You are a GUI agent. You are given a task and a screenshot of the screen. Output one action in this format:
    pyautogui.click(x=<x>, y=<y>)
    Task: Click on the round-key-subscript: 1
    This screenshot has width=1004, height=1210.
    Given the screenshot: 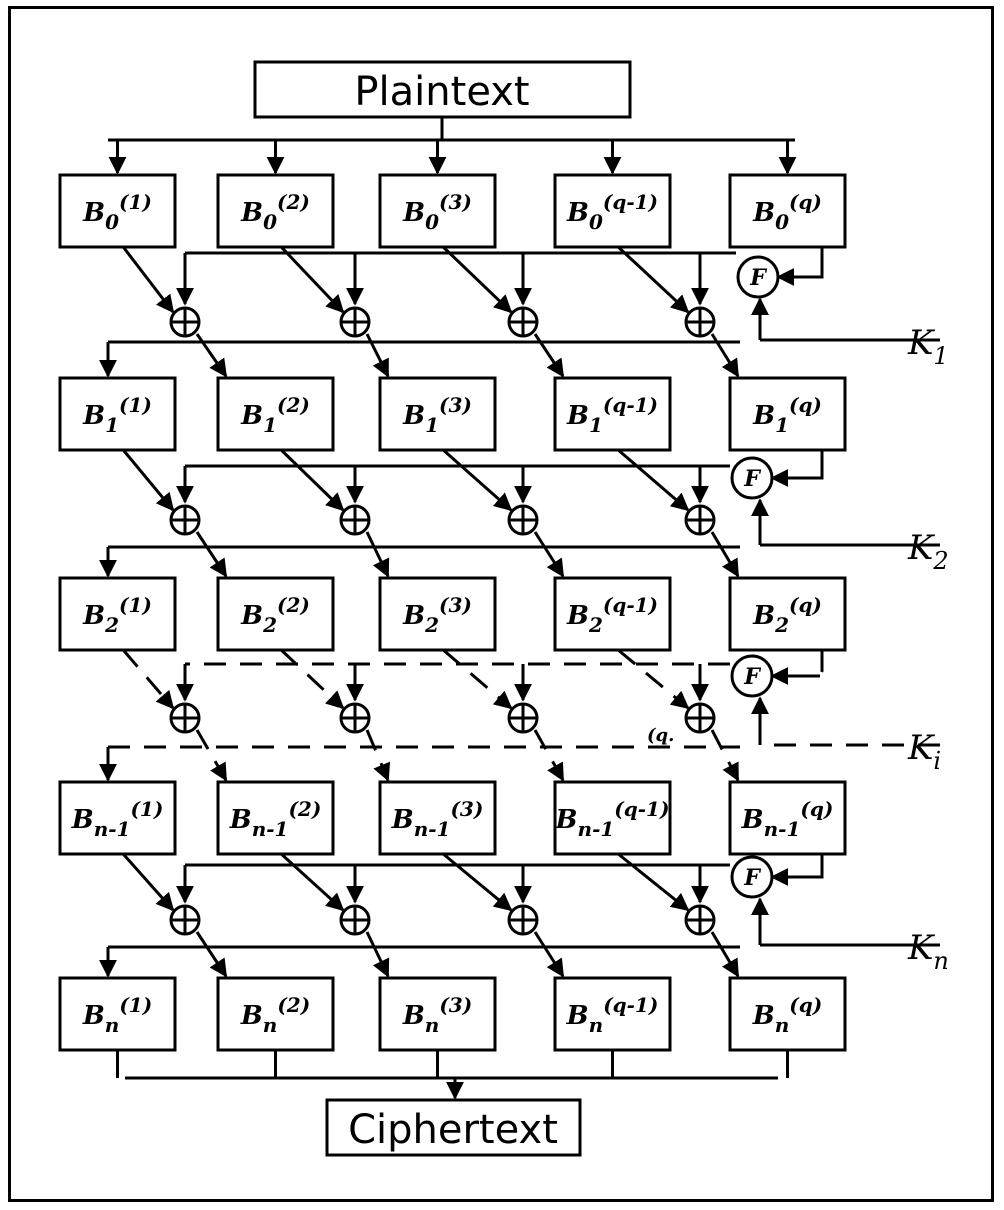 What is the action you would take?
    pyautogui.click(x=940, y=356)
    